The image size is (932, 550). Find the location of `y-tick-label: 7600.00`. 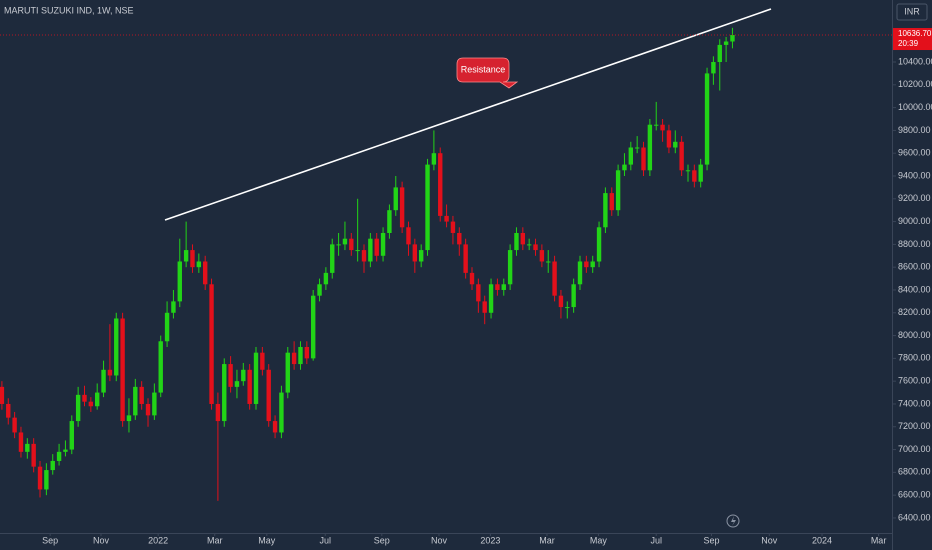

y-tick-label: 7600.00 is located at coordinates (914, 381).